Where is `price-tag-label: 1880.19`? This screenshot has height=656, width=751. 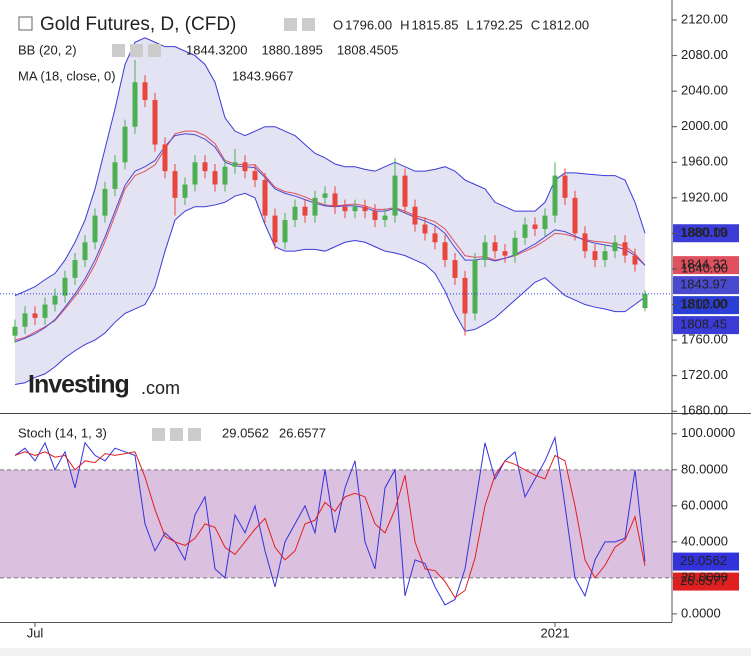
price-tag-label: 1880.19 is located at coordinates (703, 232).